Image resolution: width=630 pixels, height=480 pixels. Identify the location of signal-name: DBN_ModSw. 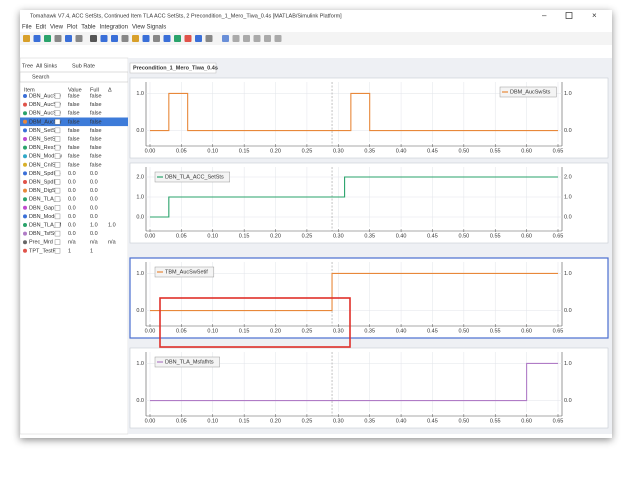
(45, 157).